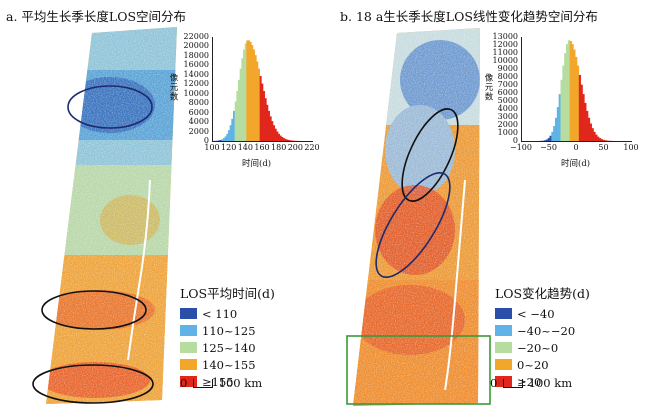 The image size is (650, 415). I want to click on legend-a-item: 110~125, so click(227, 330).